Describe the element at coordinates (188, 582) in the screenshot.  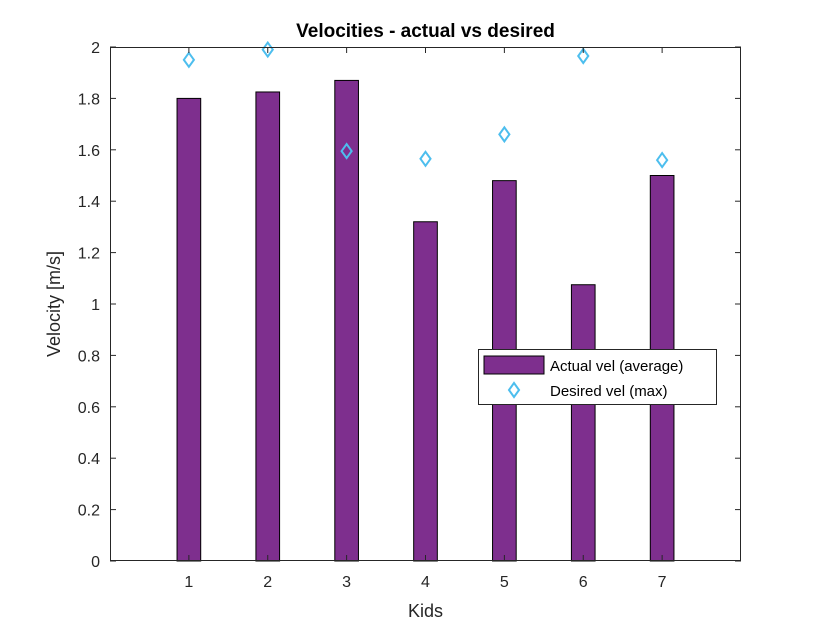
I see `x-tick-label: 1` at that location.